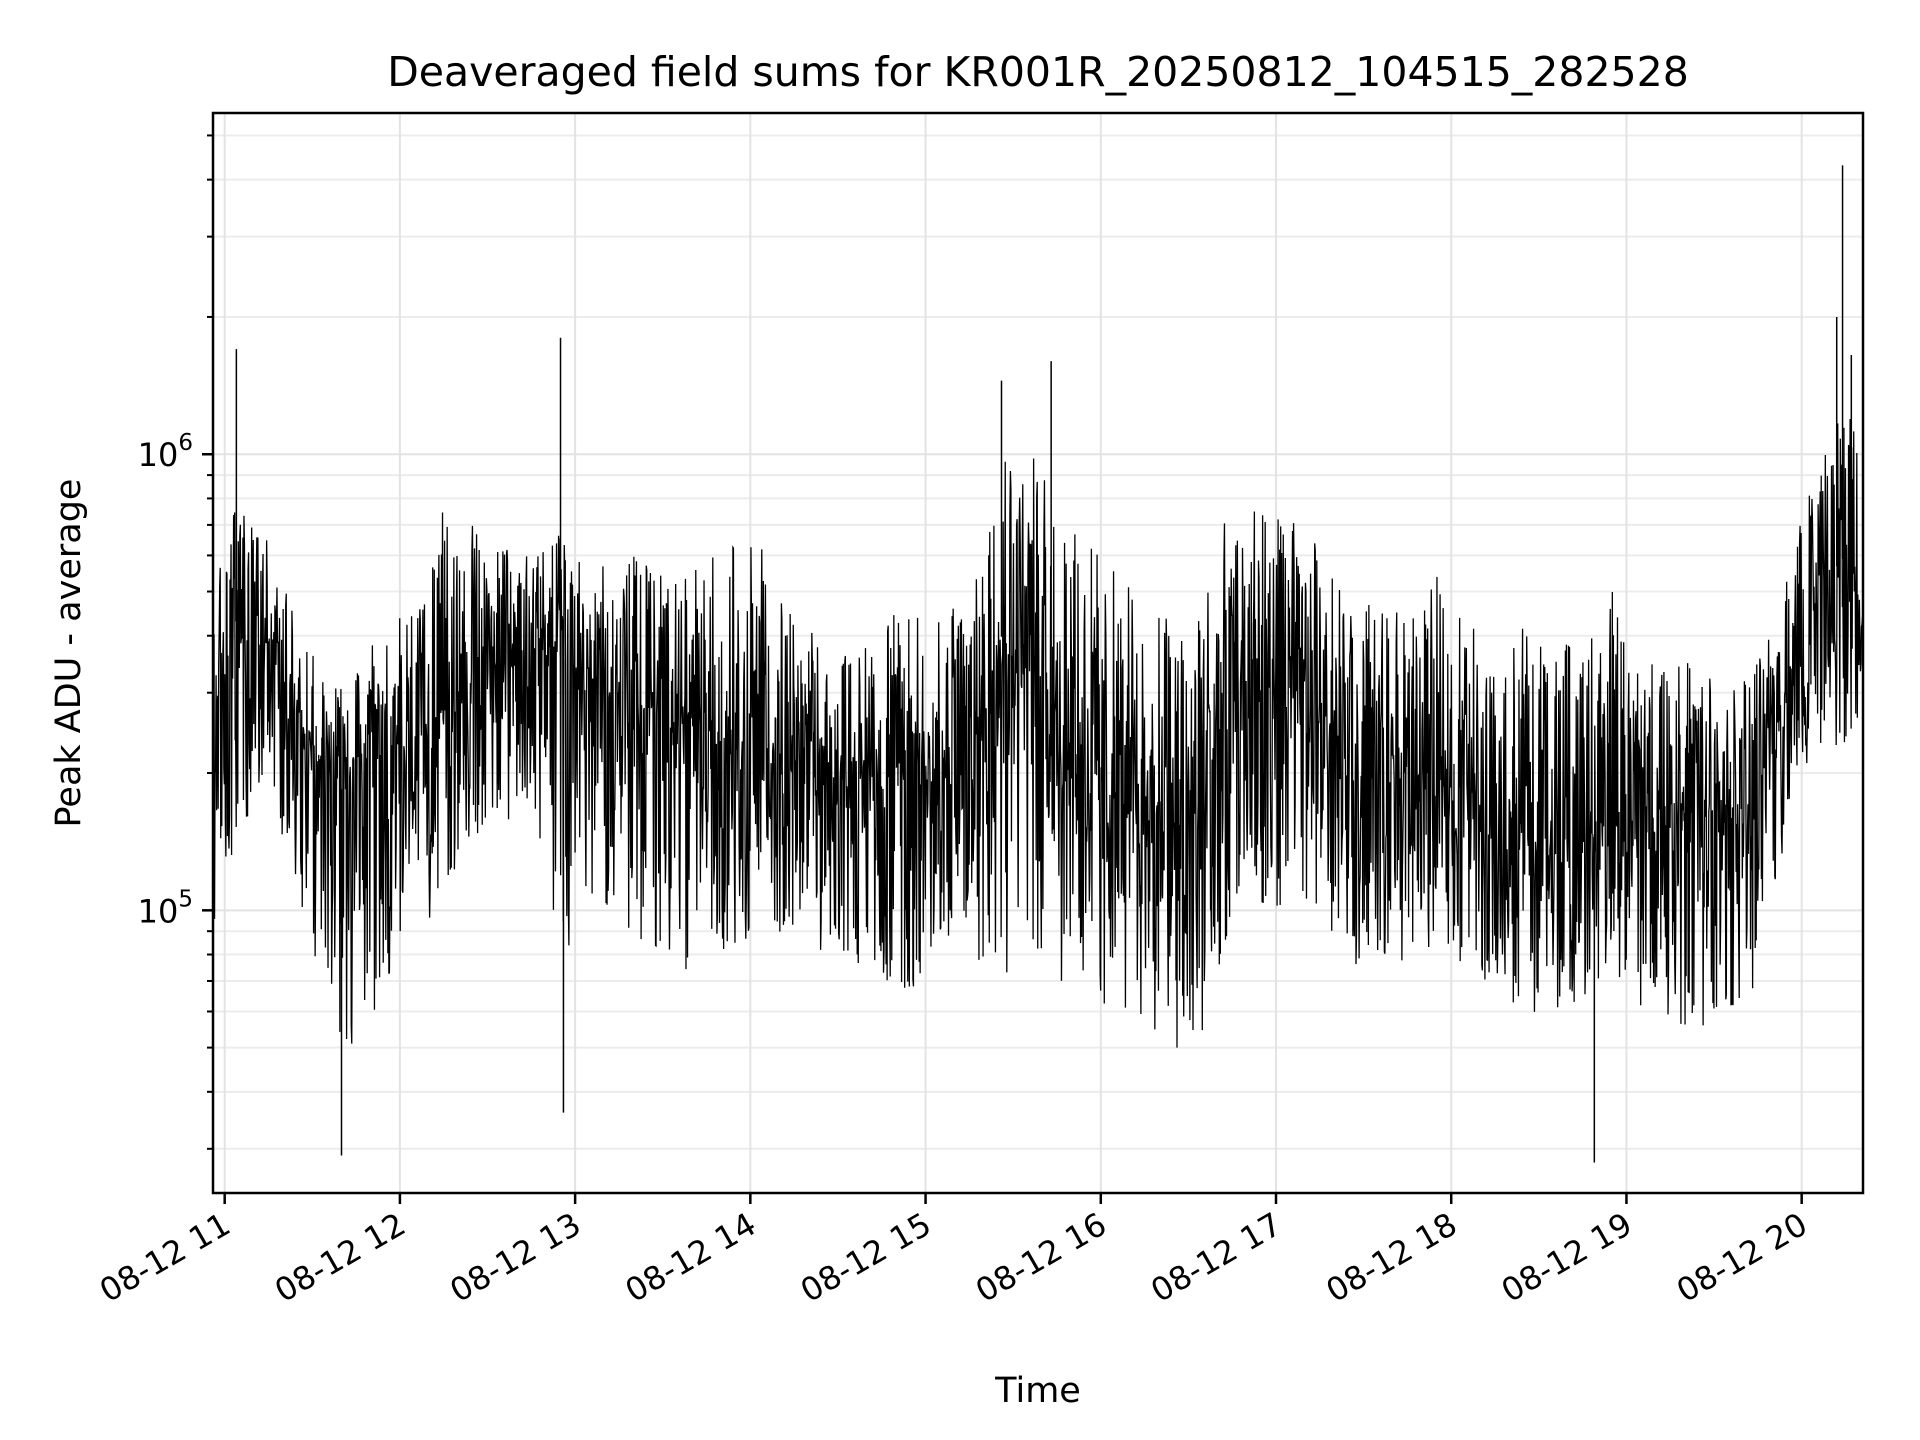  Describe the element at coordinates (175, 642) in the screenshot. I see `y-axis: 10⁵ 10⁶` at that location.